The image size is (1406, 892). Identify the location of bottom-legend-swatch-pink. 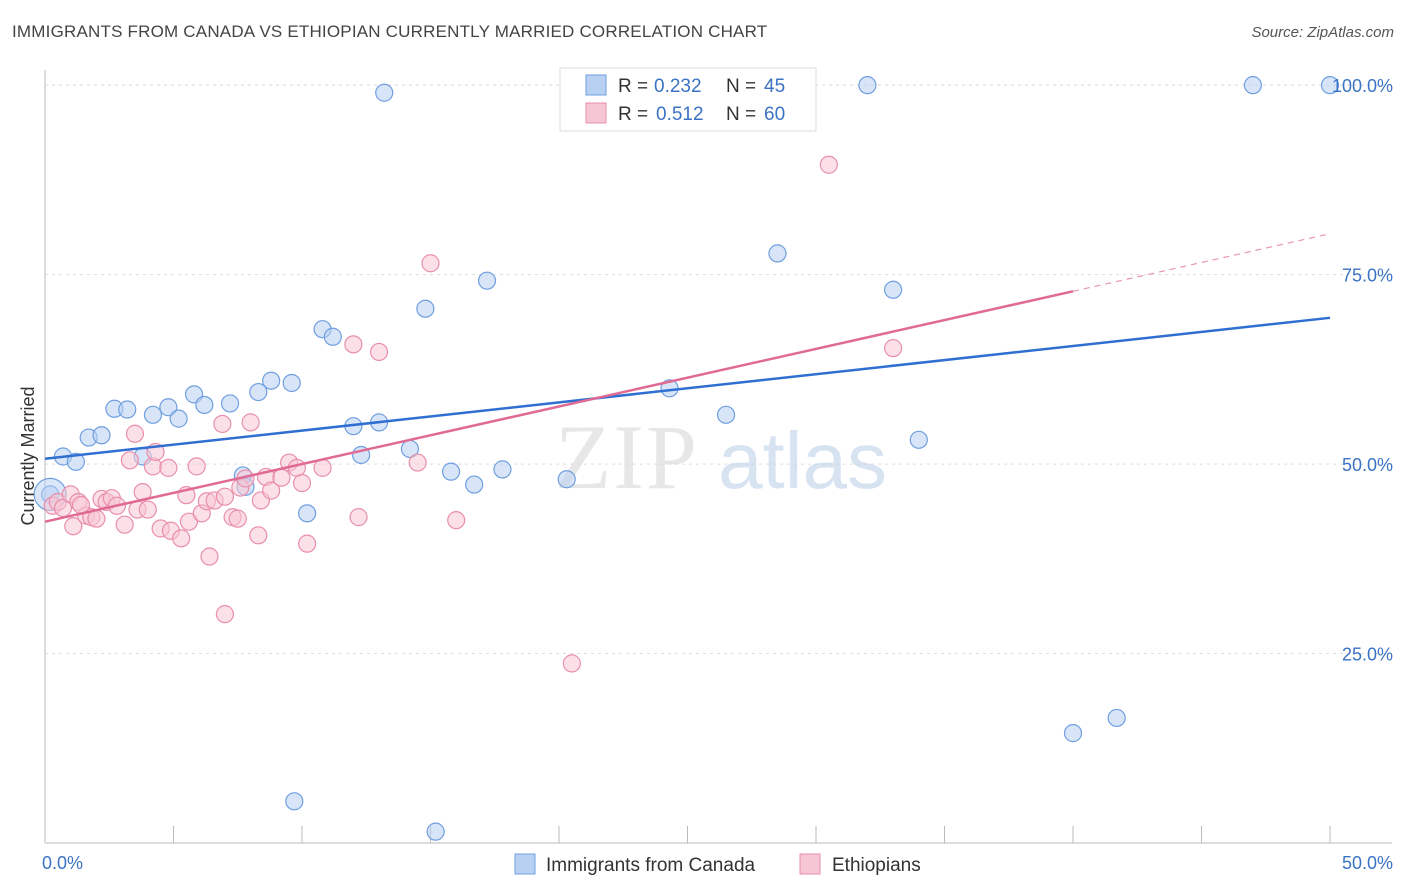
(810, 864).